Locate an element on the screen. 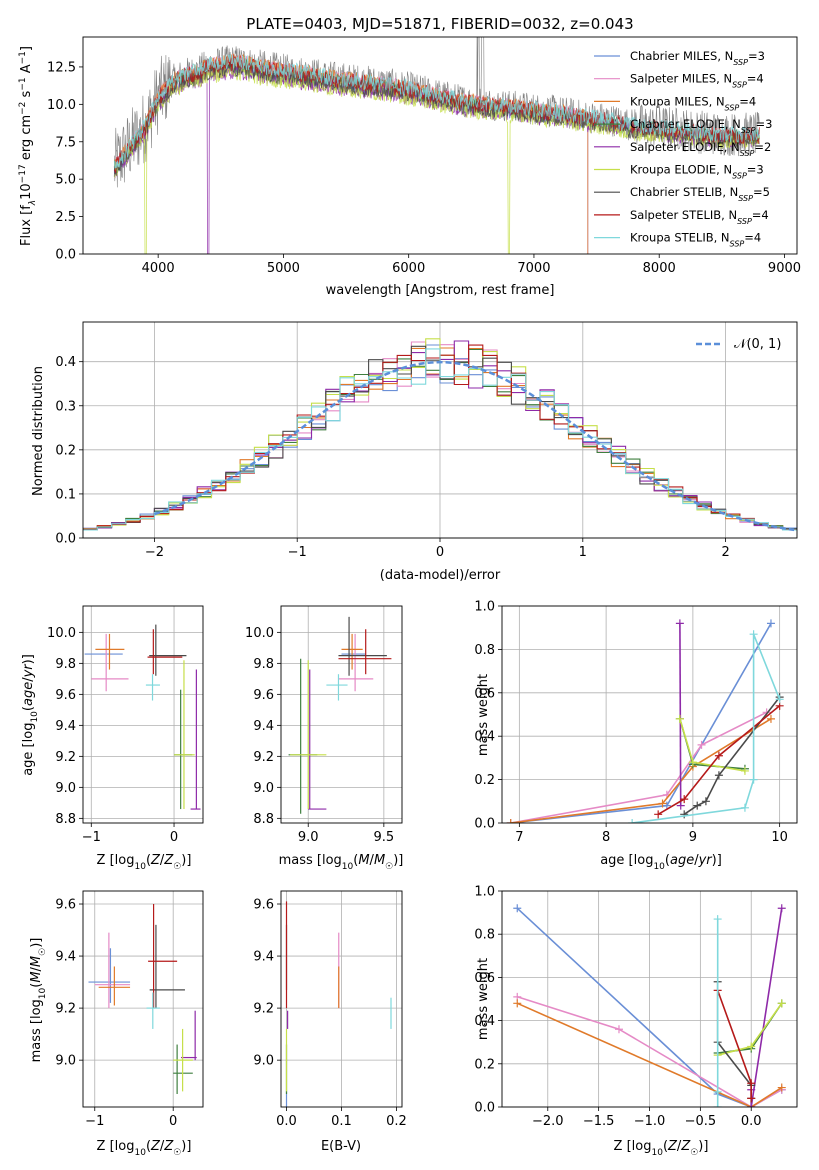 Image resolution: width=819 pixels, height=1170 pixels. legend-label: Kroupa MILES, NSSP=4 is located at coordinates (693, 103).